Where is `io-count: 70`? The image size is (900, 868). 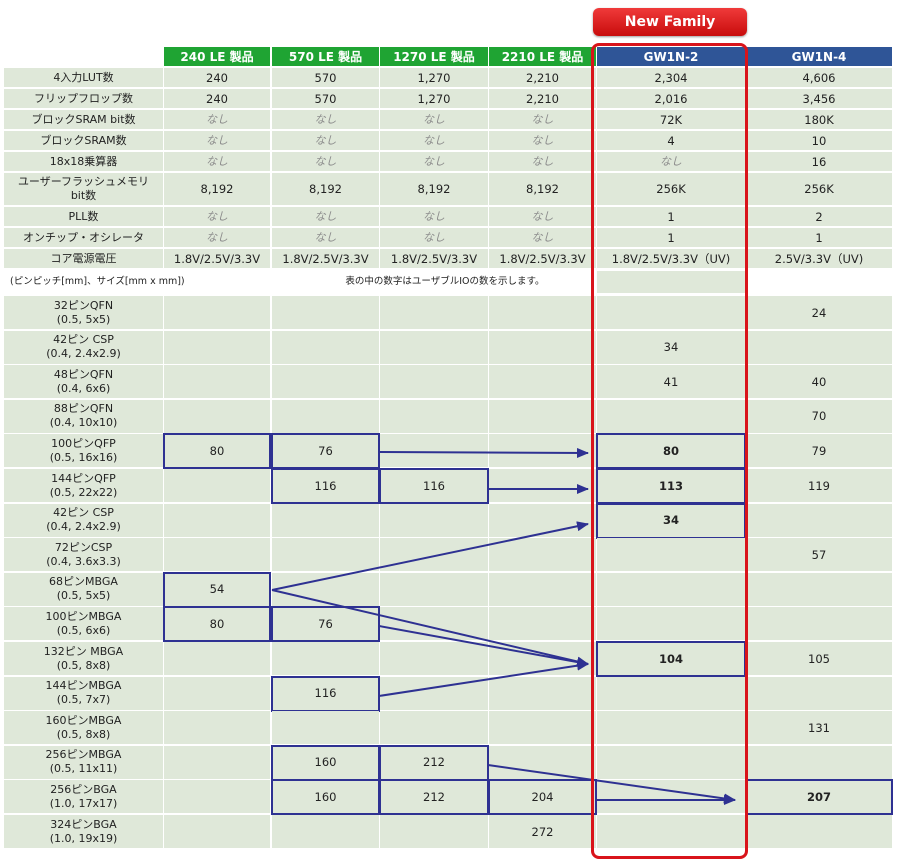
io-count: 70 is located at coordinates (819, 416).